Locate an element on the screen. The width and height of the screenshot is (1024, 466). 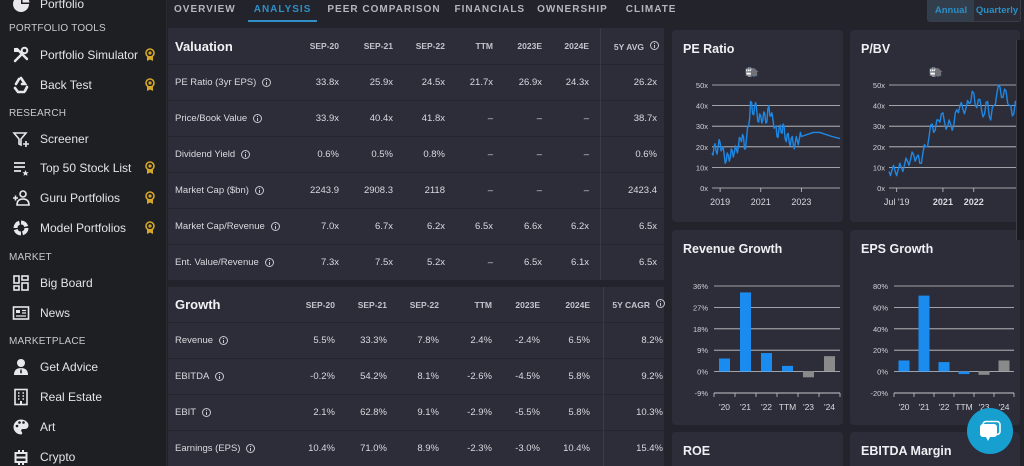
pe-ratio-chart: 0x 10x 20x 30x 40x 50x 2019 2021 2023 is located at coordinates (768, 144).